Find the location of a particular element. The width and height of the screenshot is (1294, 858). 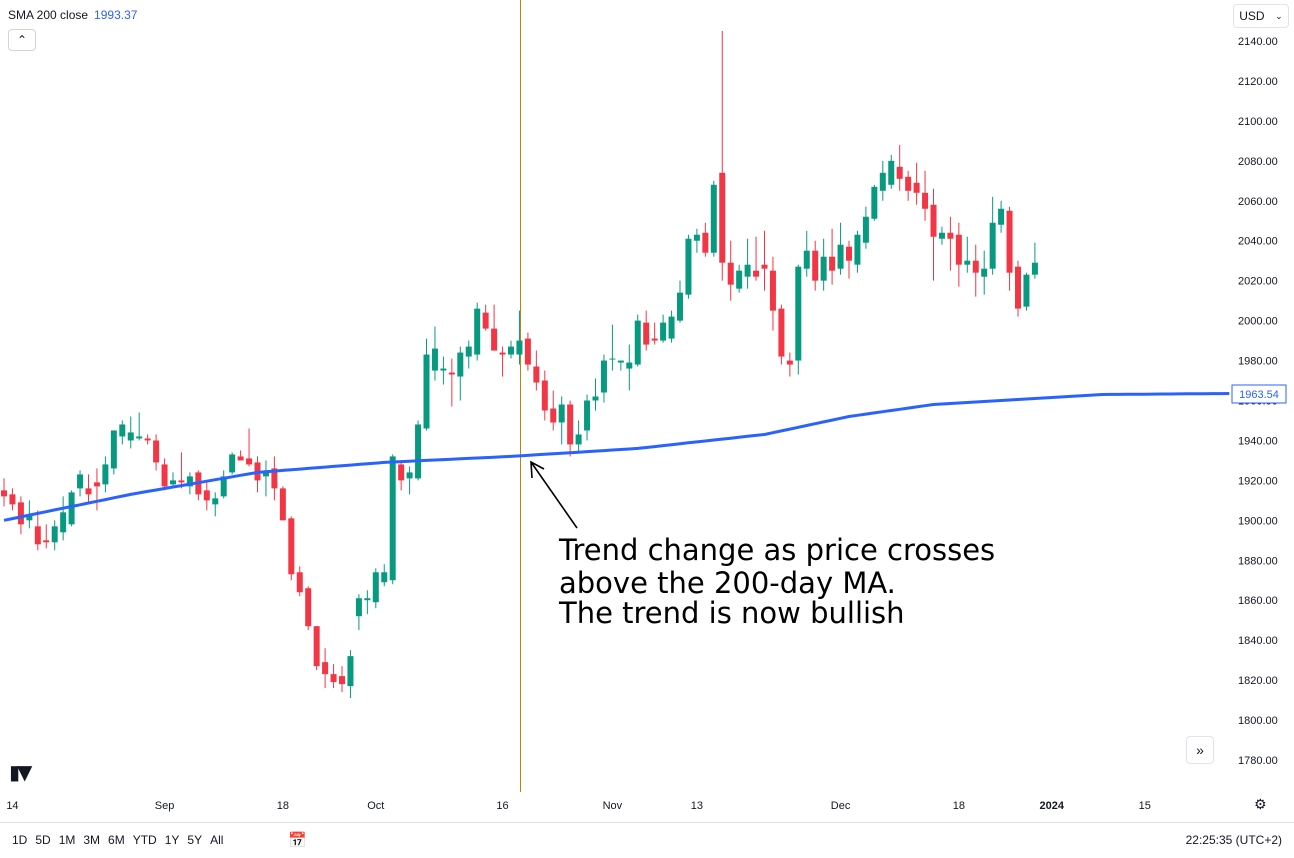

time-tick-label: Dec is located at coordinates (841, 806).